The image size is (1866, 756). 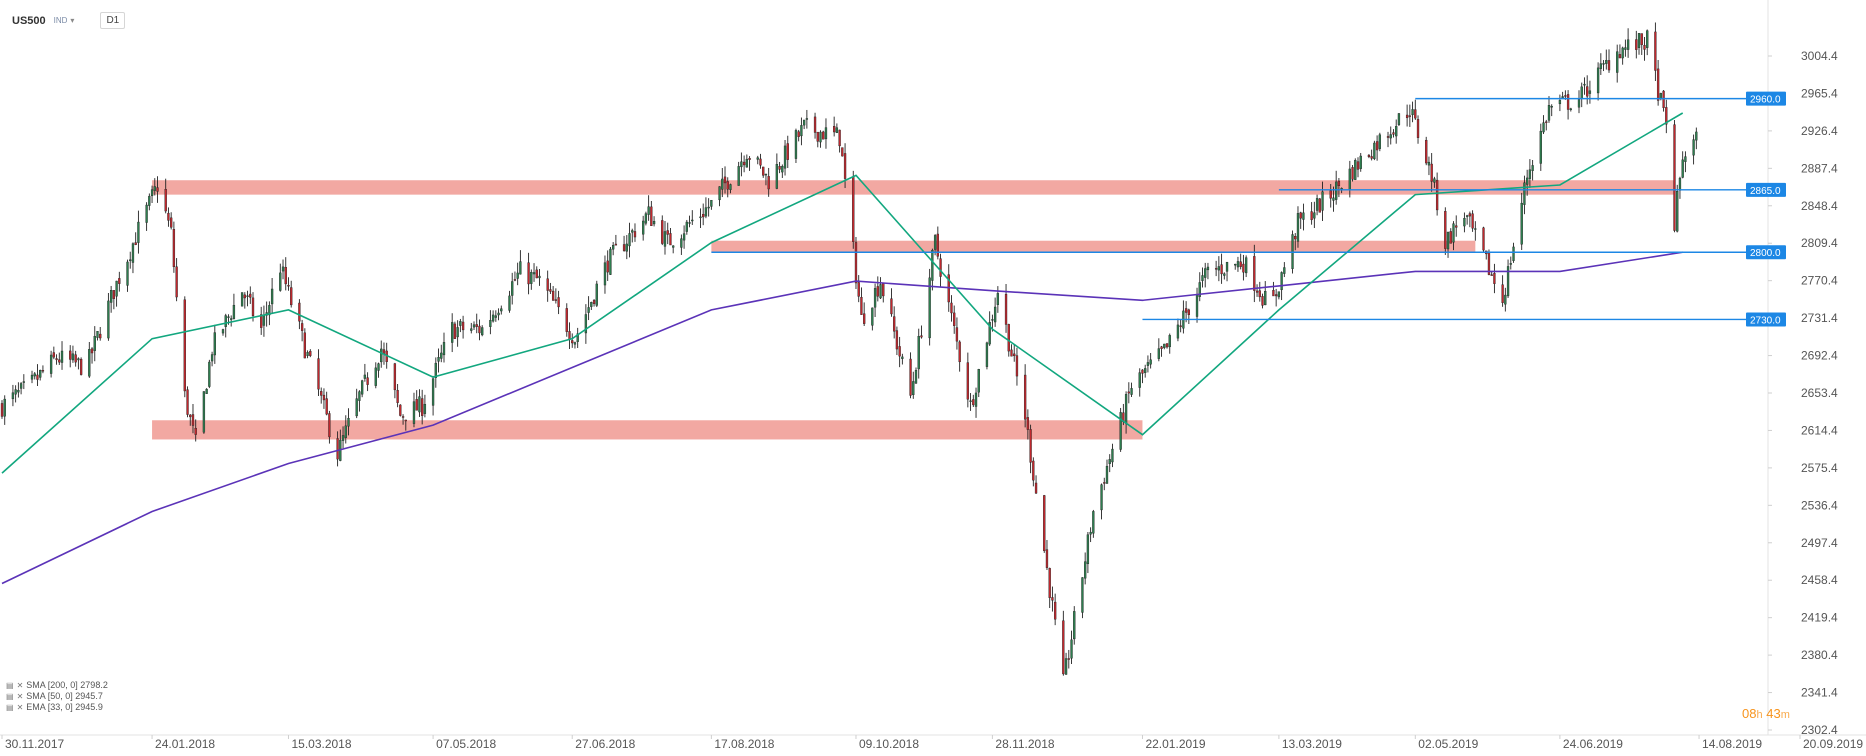 I want to click on x-tick-label: 09.10.2018, so click(x=889, y=744).